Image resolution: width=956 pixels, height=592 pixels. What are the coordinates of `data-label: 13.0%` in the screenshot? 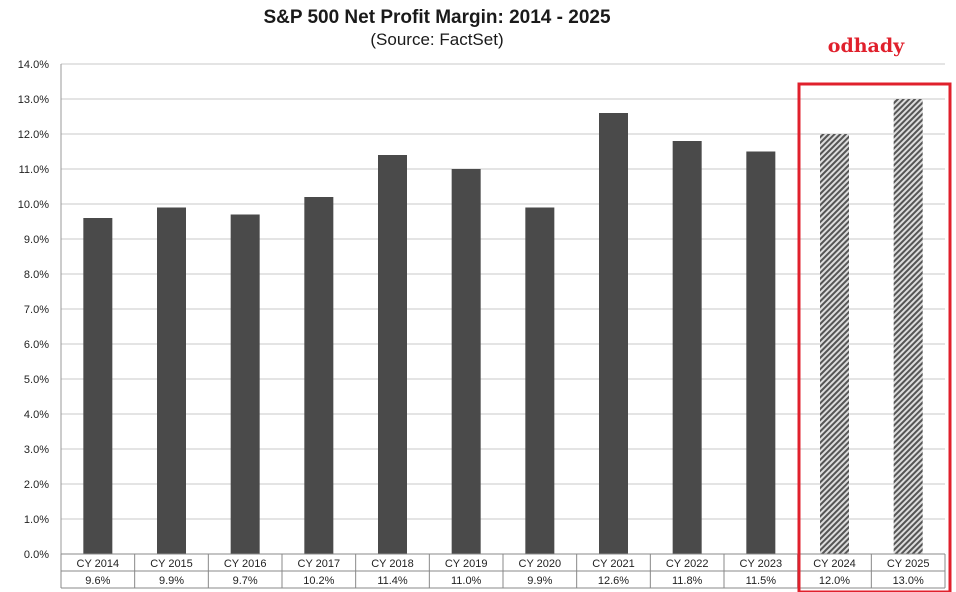 It's located at (908, 581).